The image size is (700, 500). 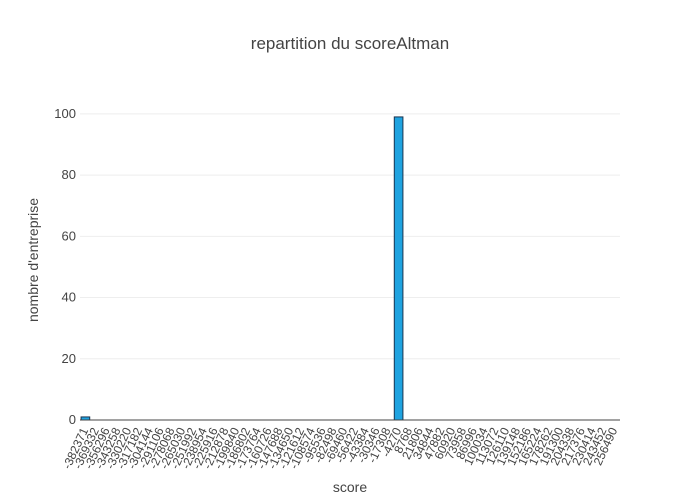 I want to click on bar, so click(x=398, y=268).